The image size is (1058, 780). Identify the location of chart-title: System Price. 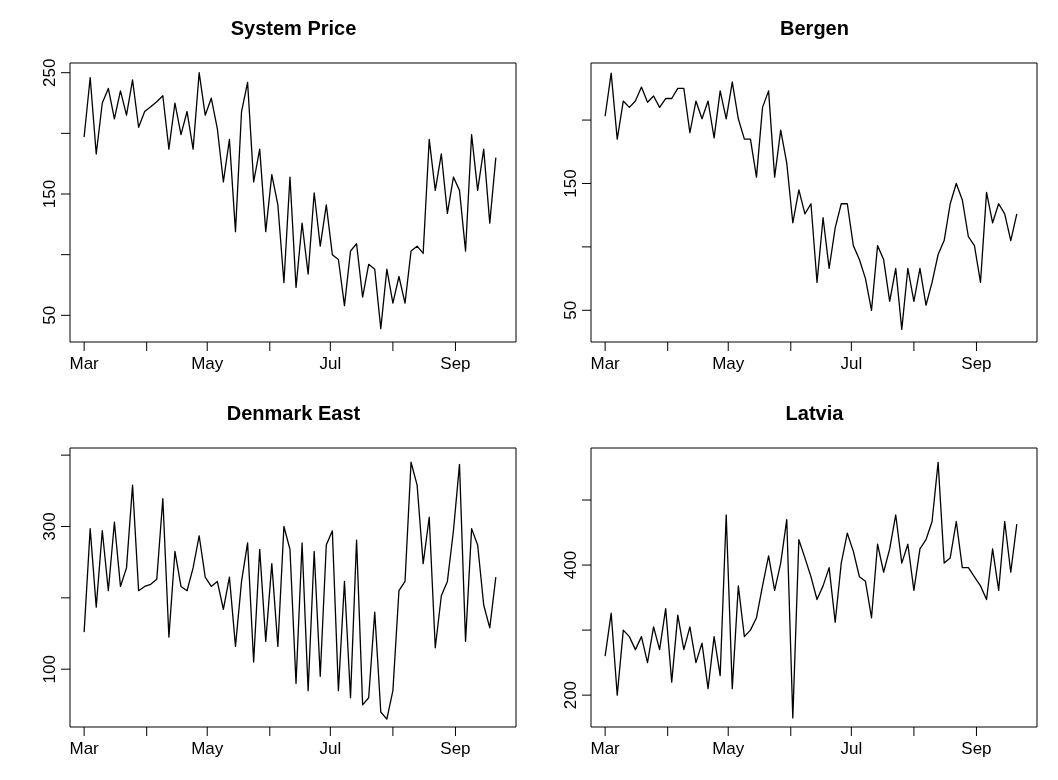
(293, 28).